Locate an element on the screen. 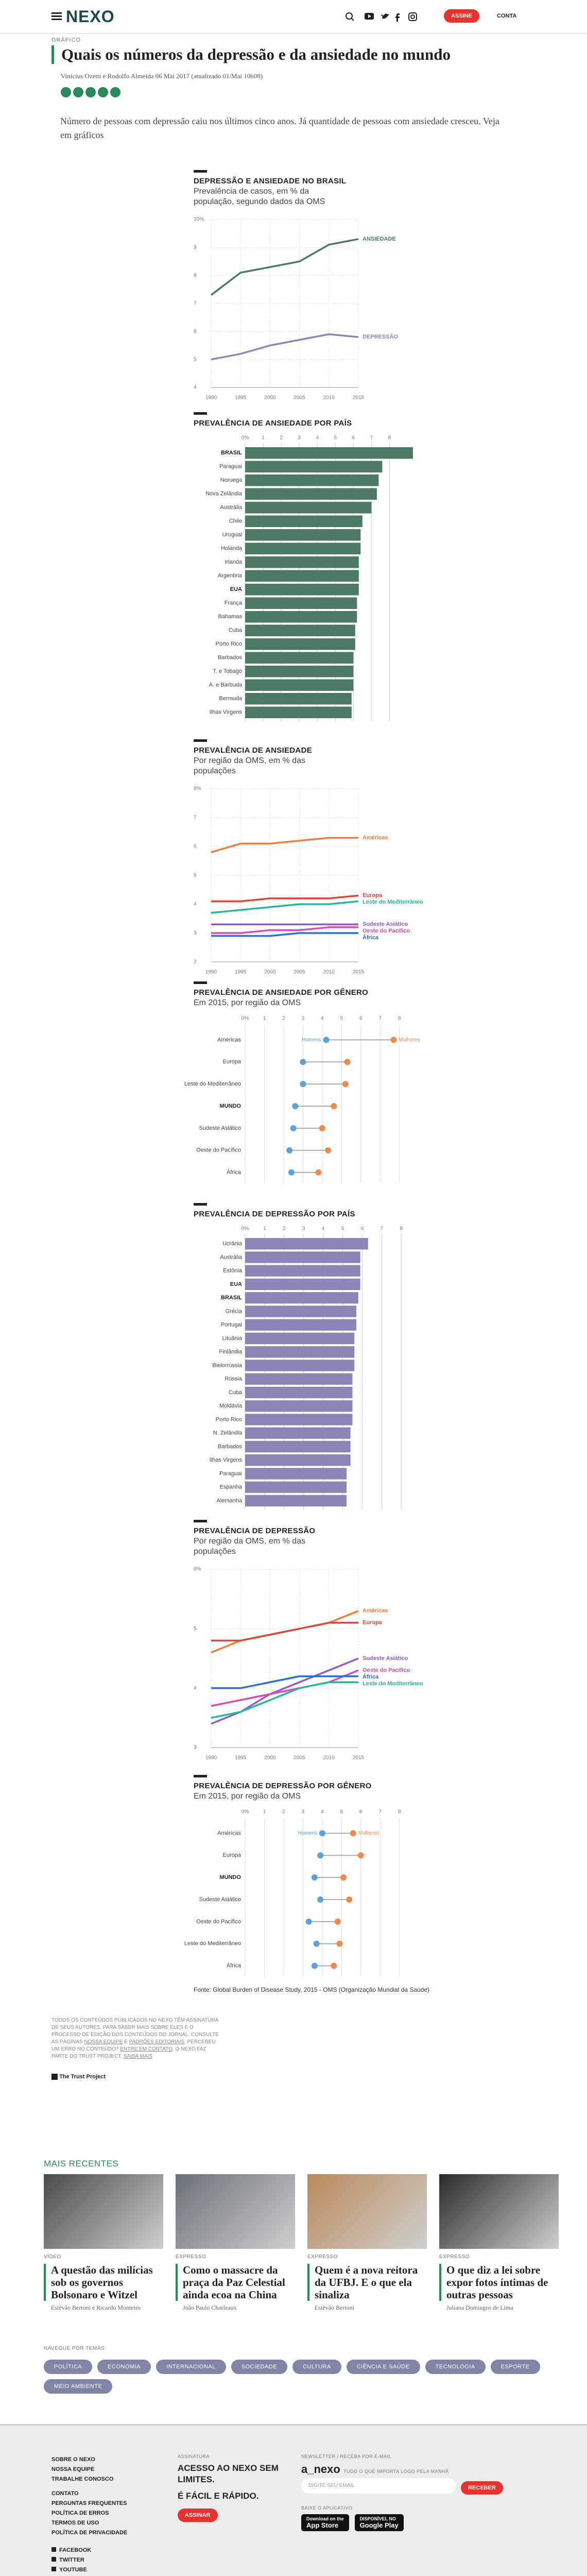 Image resolution: width=587 pixels, height=2576 pixels. theme-pill: TECNOLOGIA is located at coordinates (455, 2367).